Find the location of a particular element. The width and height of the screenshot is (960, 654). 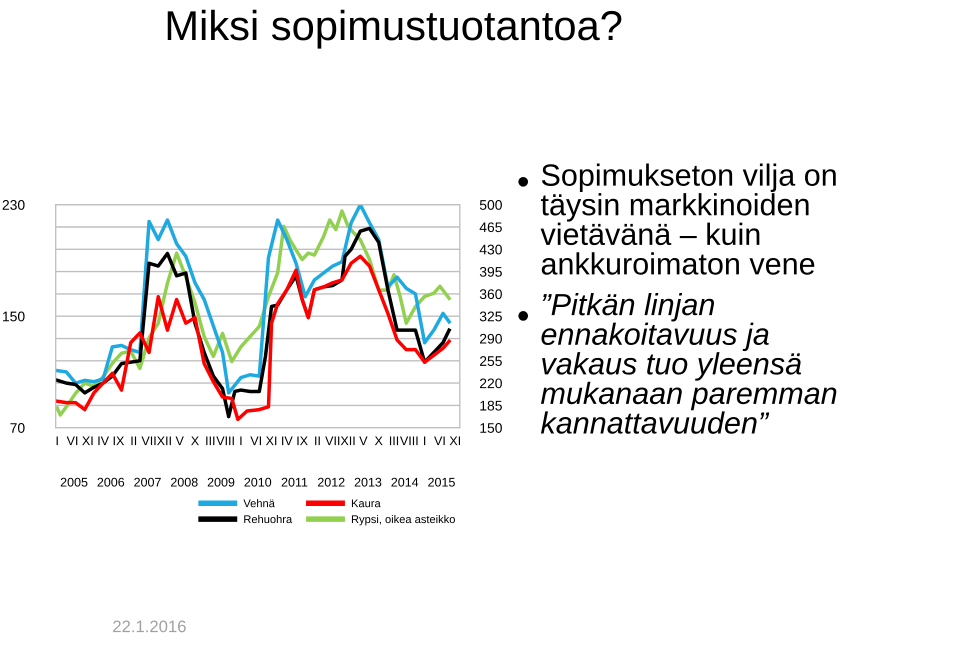

text: 2011 is located at coordinates (295, 482).